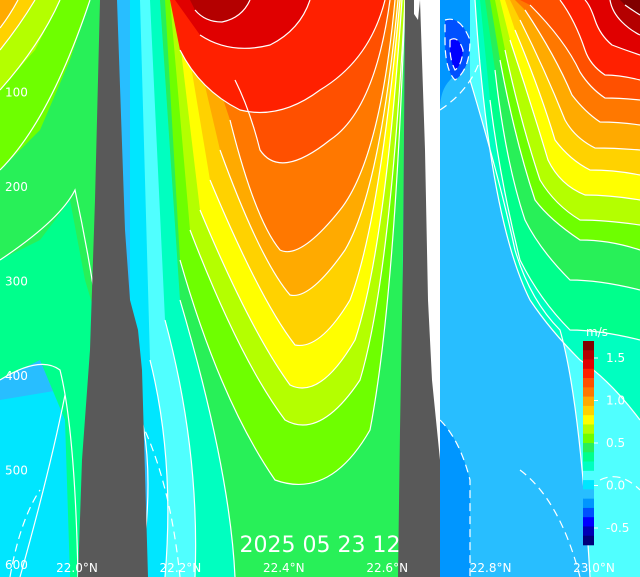 This screenshot has width=640, height=577. I want to click on colorbar-swatches, so click(588, 443).